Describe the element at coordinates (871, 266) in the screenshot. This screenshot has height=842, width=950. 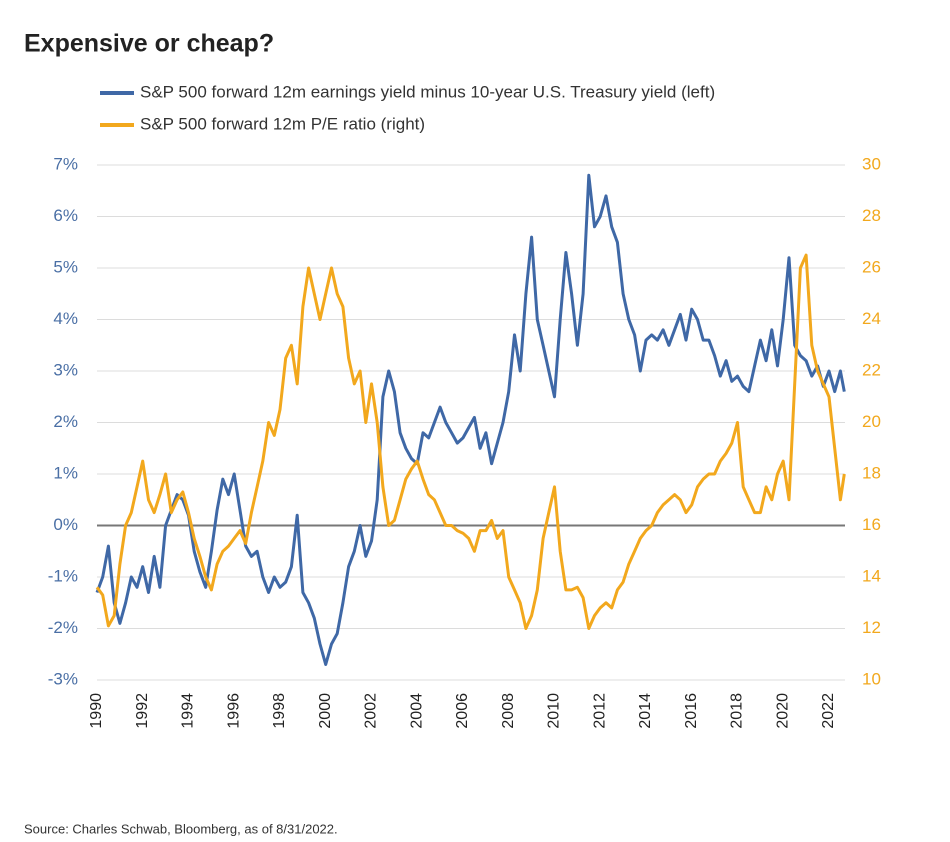
I see `y2-tick-label: 26` at that location.